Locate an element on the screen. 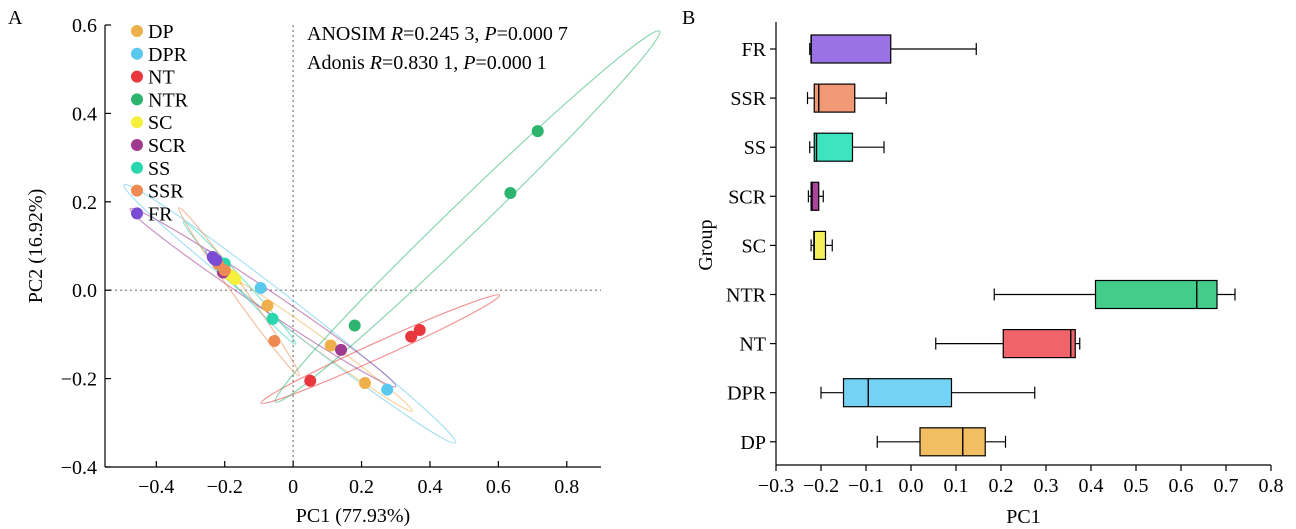 The width and height of the screenshot is (1296, 529). legend-marker-dp is located at coordinates (137, 31).